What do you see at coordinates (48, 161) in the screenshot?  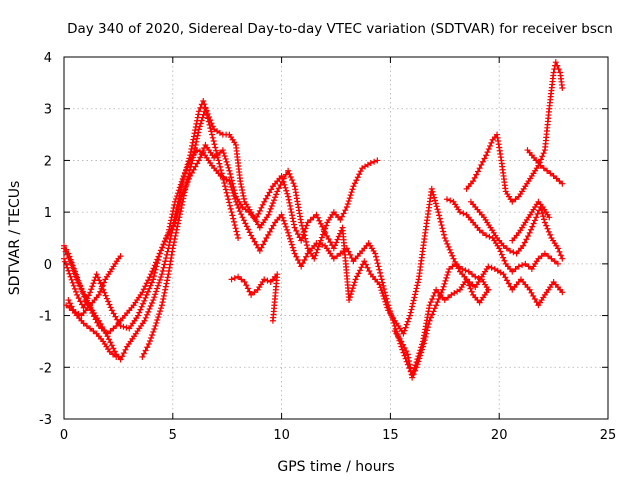 I see `y-tick-label: 2` at bounding box center [48, 161].